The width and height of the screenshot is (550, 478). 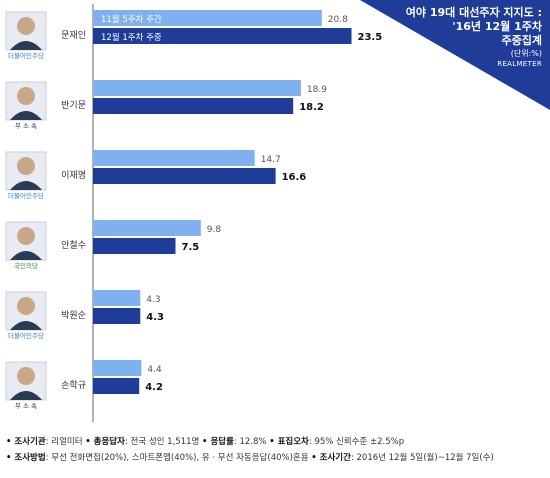 I want to click on chart-title-line2: '16년 12월 1주차, so click(x=497, y=26).